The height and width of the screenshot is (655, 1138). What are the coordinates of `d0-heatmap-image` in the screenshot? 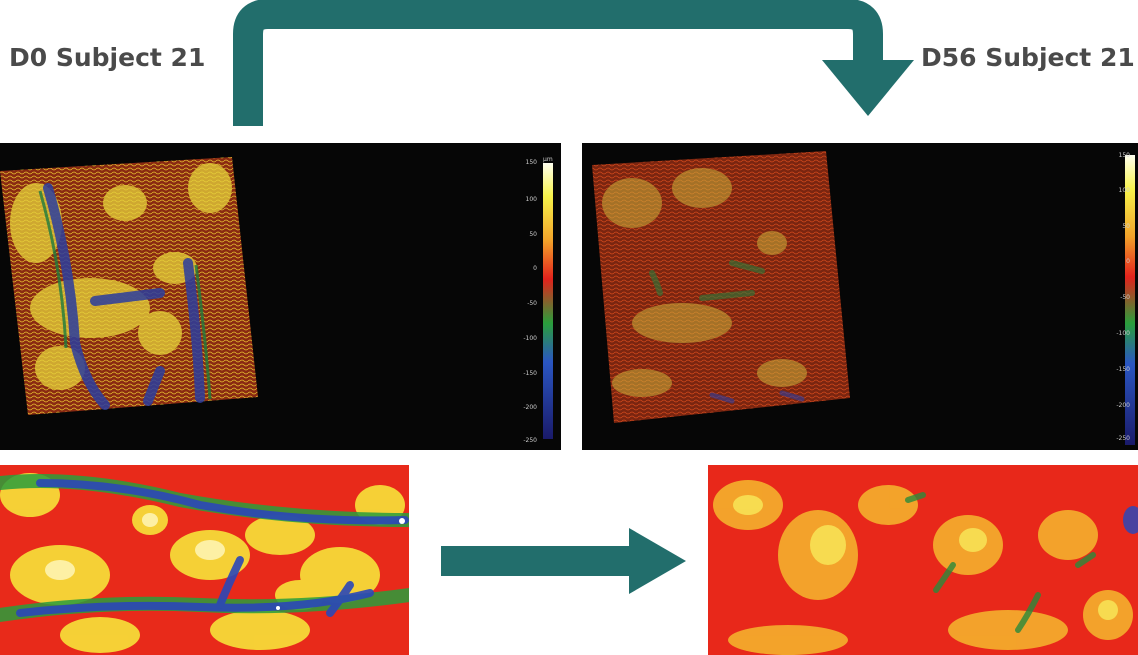 It's located at (204, 560).